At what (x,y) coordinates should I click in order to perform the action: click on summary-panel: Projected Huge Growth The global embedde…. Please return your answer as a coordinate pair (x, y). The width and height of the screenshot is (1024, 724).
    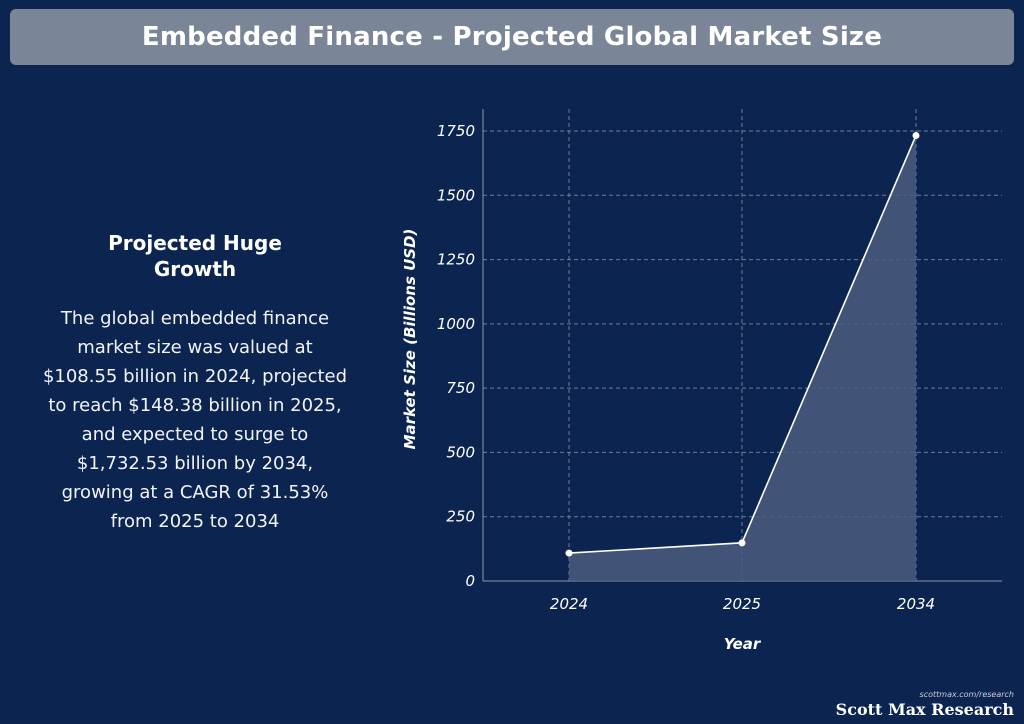
    Looking at the image, I should click on (195, 383).